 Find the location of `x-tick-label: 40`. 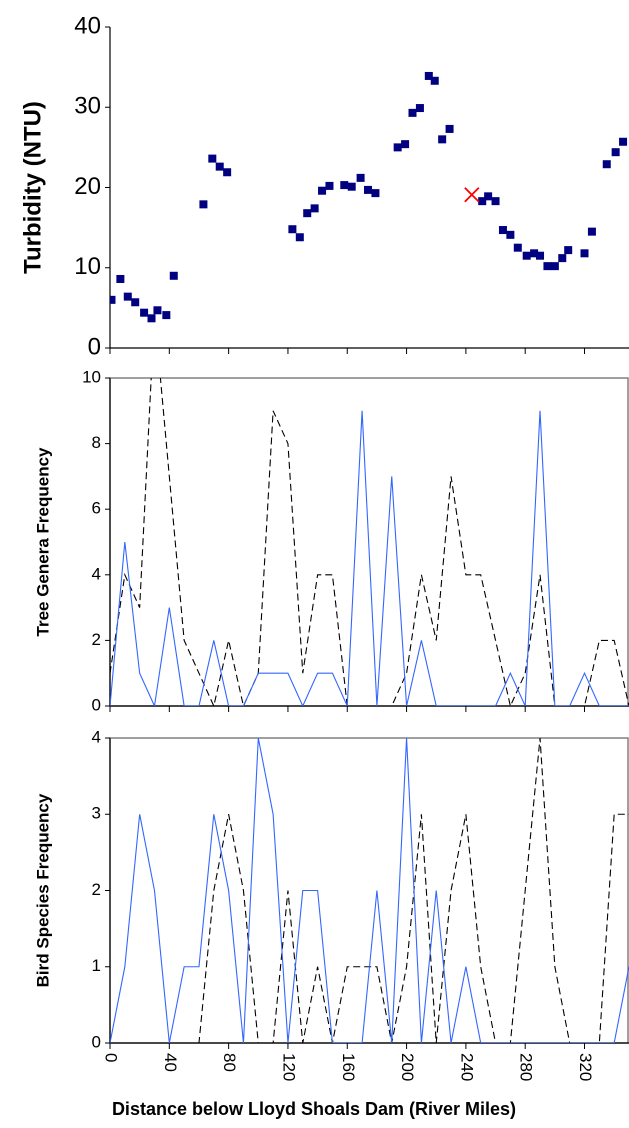

x-tick-label: 40 is located at coordinates (170, 1062).